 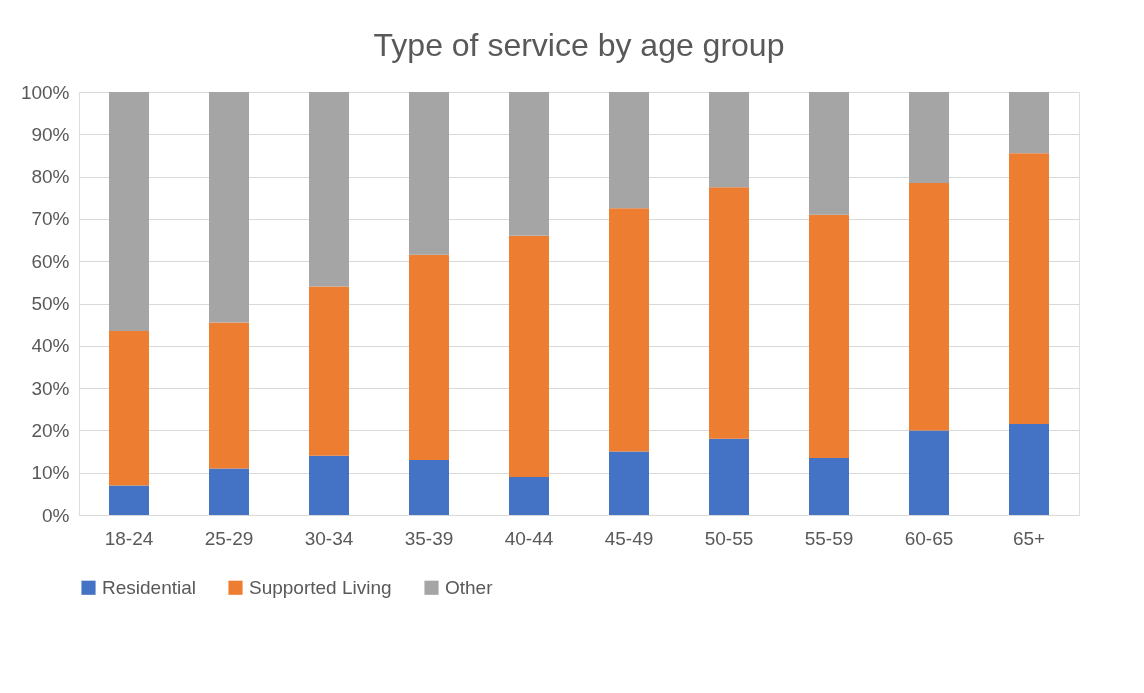 What do you see at coordinates (469, 587) in the screenshot?
I see `legend-label: Other` at bounding box center [469, 587].